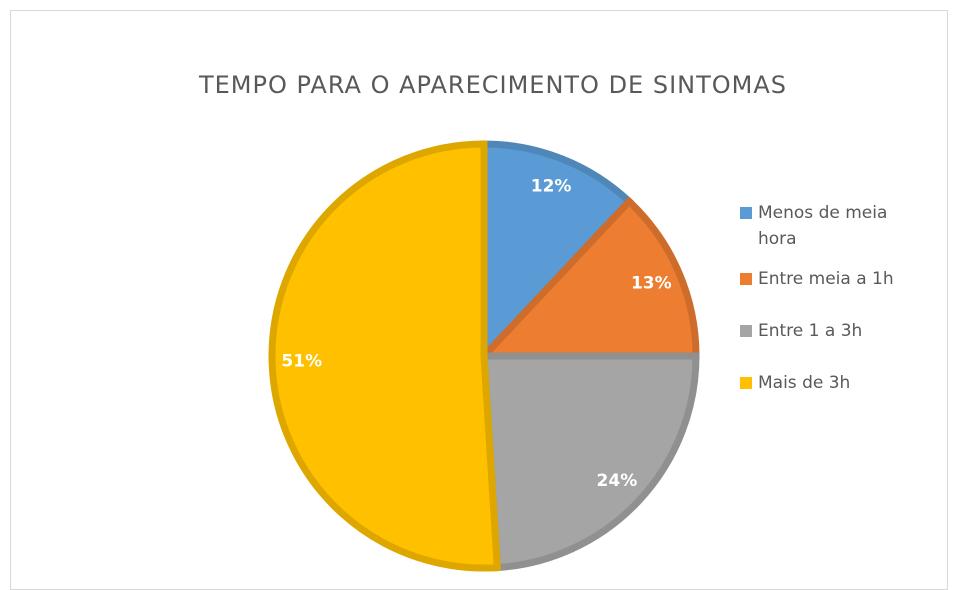 Image resolution: width=958 pixels, height=590 pixels. Describe the element at coordinates (826, 279) in the screenshot. I see `legend-label: Entre meia a 1h` at that location.